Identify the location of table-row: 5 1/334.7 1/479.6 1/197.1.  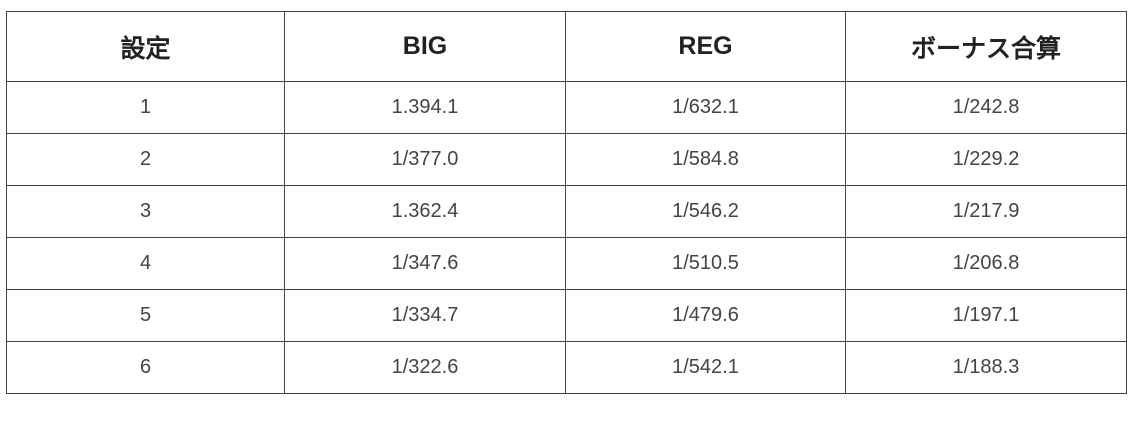
(566, 315).